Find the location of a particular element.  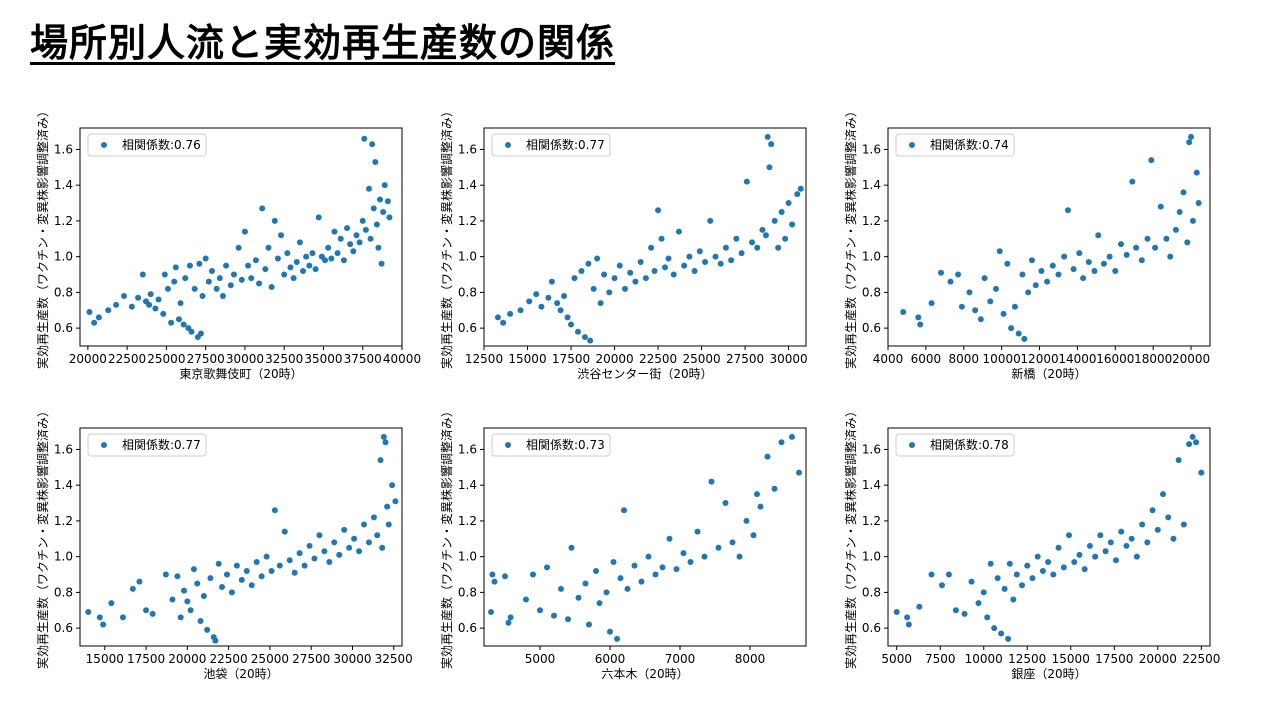

x-axis-label: 銀座（20時） is located at coordinates (1048, 673).